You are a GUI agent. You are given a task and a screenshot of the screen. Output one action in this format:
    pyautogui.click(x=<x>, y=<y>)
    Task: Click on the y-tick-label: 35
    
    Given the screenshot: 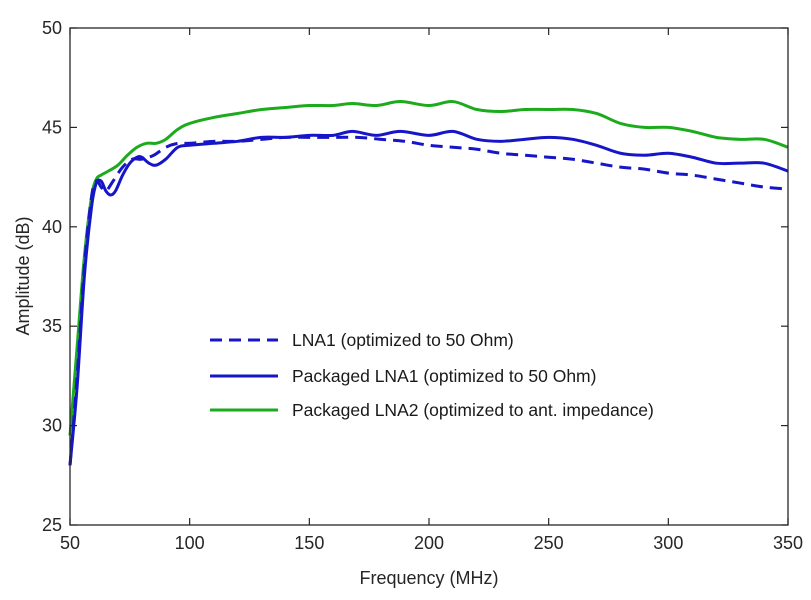 What is the action you would take?
    pyautogui.click(x=52, y=326)
    